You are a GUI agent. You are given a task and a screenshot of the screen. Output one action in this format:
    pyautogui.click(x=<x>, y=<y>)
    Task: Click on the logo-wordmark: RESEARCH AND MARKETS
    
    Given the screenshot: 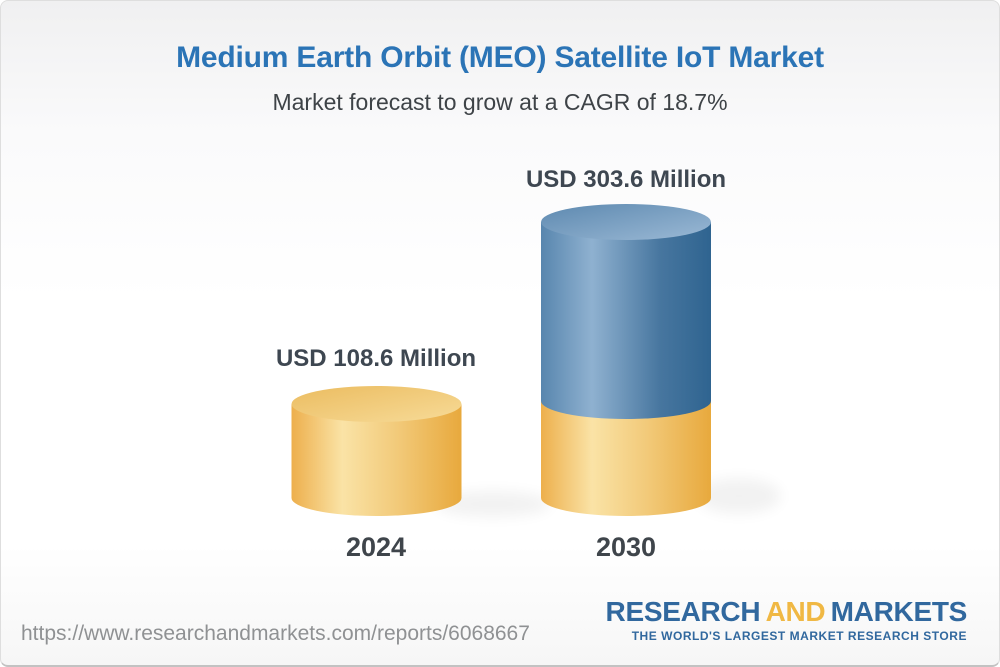 What is the action you would take?
    pyautogui.click(x=786, y=611)
    